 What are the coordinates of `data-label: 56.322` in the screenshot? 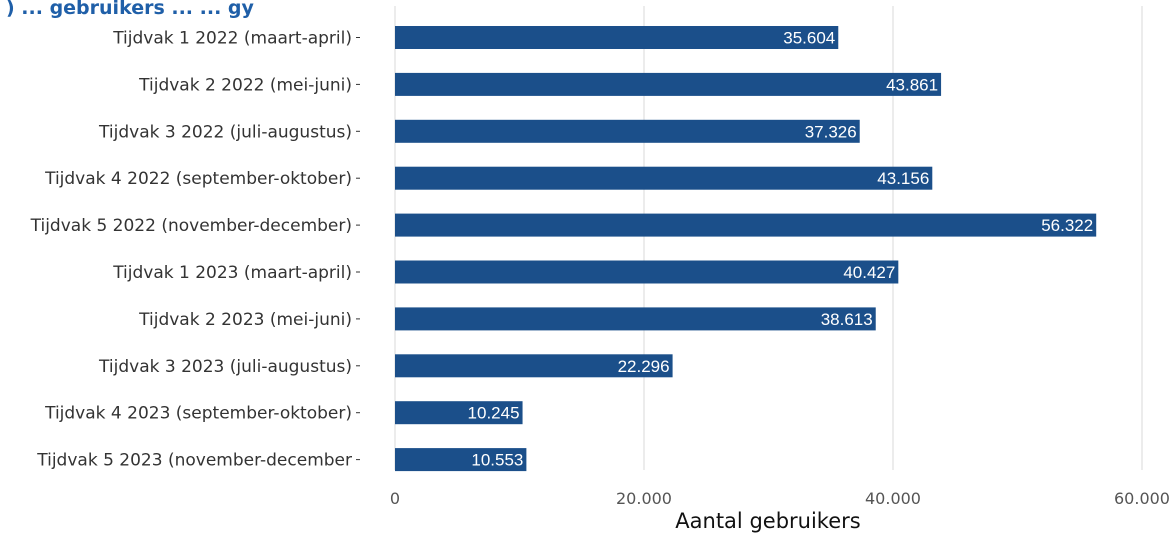 It's located at (1067, 225).